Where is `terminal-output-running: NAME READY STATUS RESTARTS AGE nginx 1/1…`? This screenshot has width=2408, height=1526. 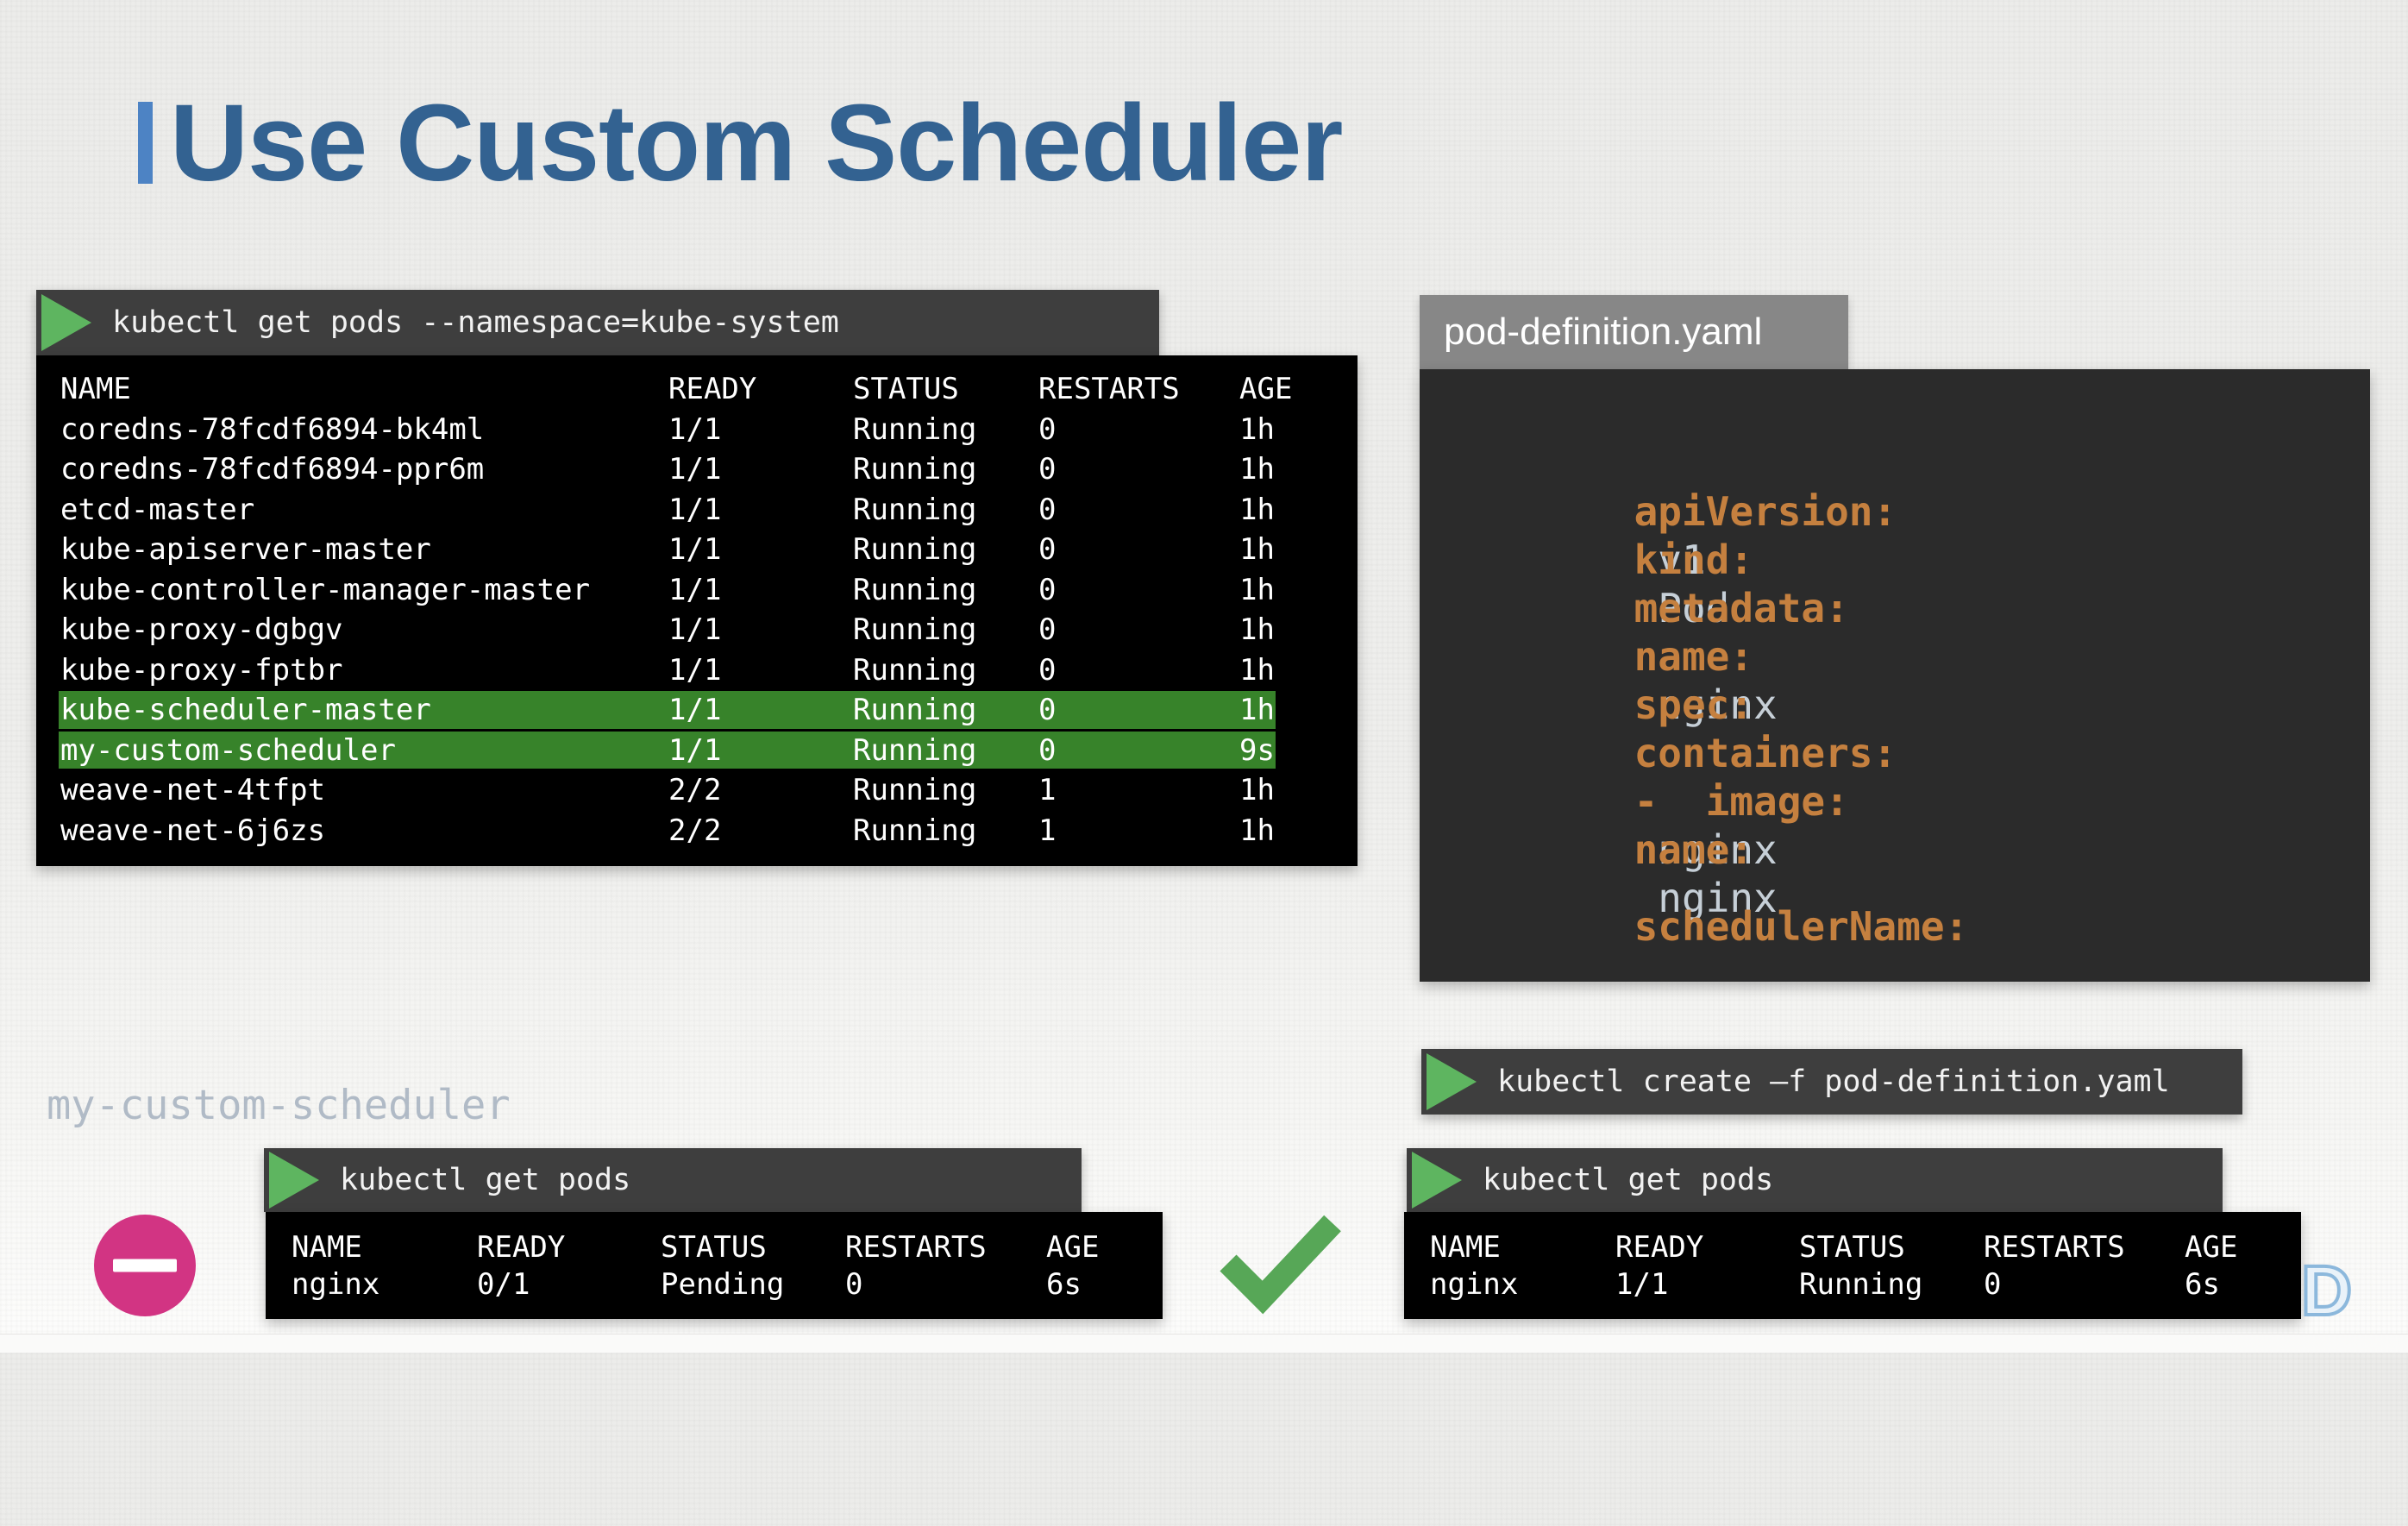 terminal-output-running: NAME READY STATUS RESTARTS AGE nginx 1/1… is located at coordinates (1852, 1265).